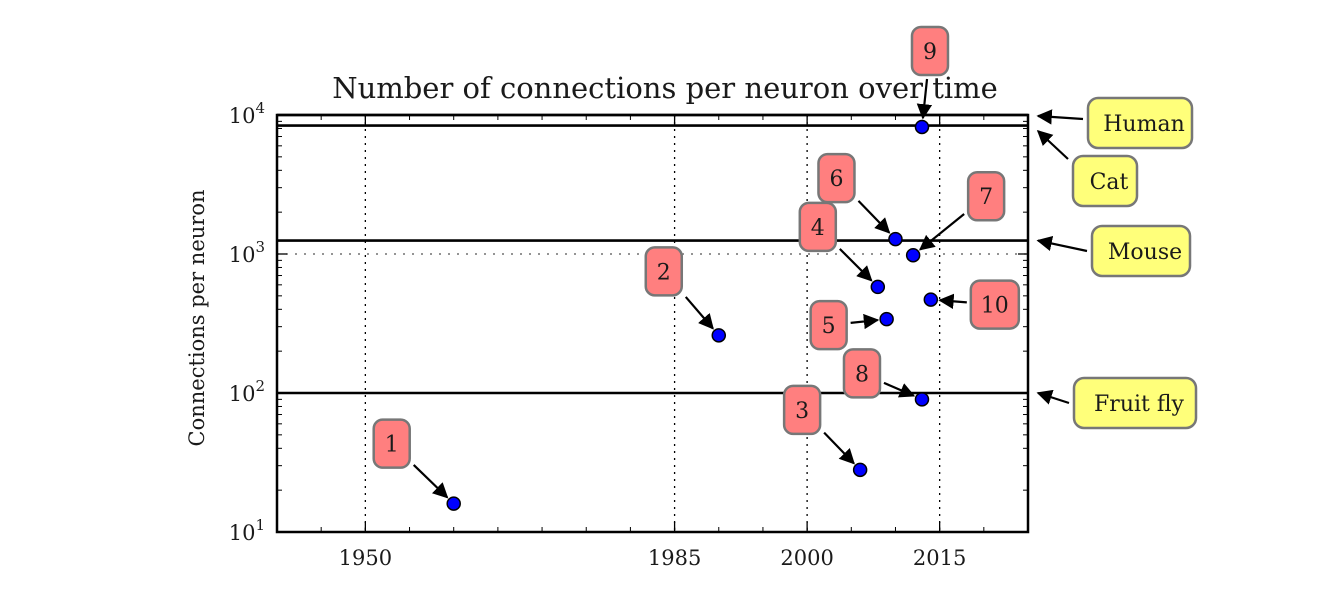  Describe the element at coordinates (260, 386) in the screenshot. I see `y-tick-exponent: 2` at that location.